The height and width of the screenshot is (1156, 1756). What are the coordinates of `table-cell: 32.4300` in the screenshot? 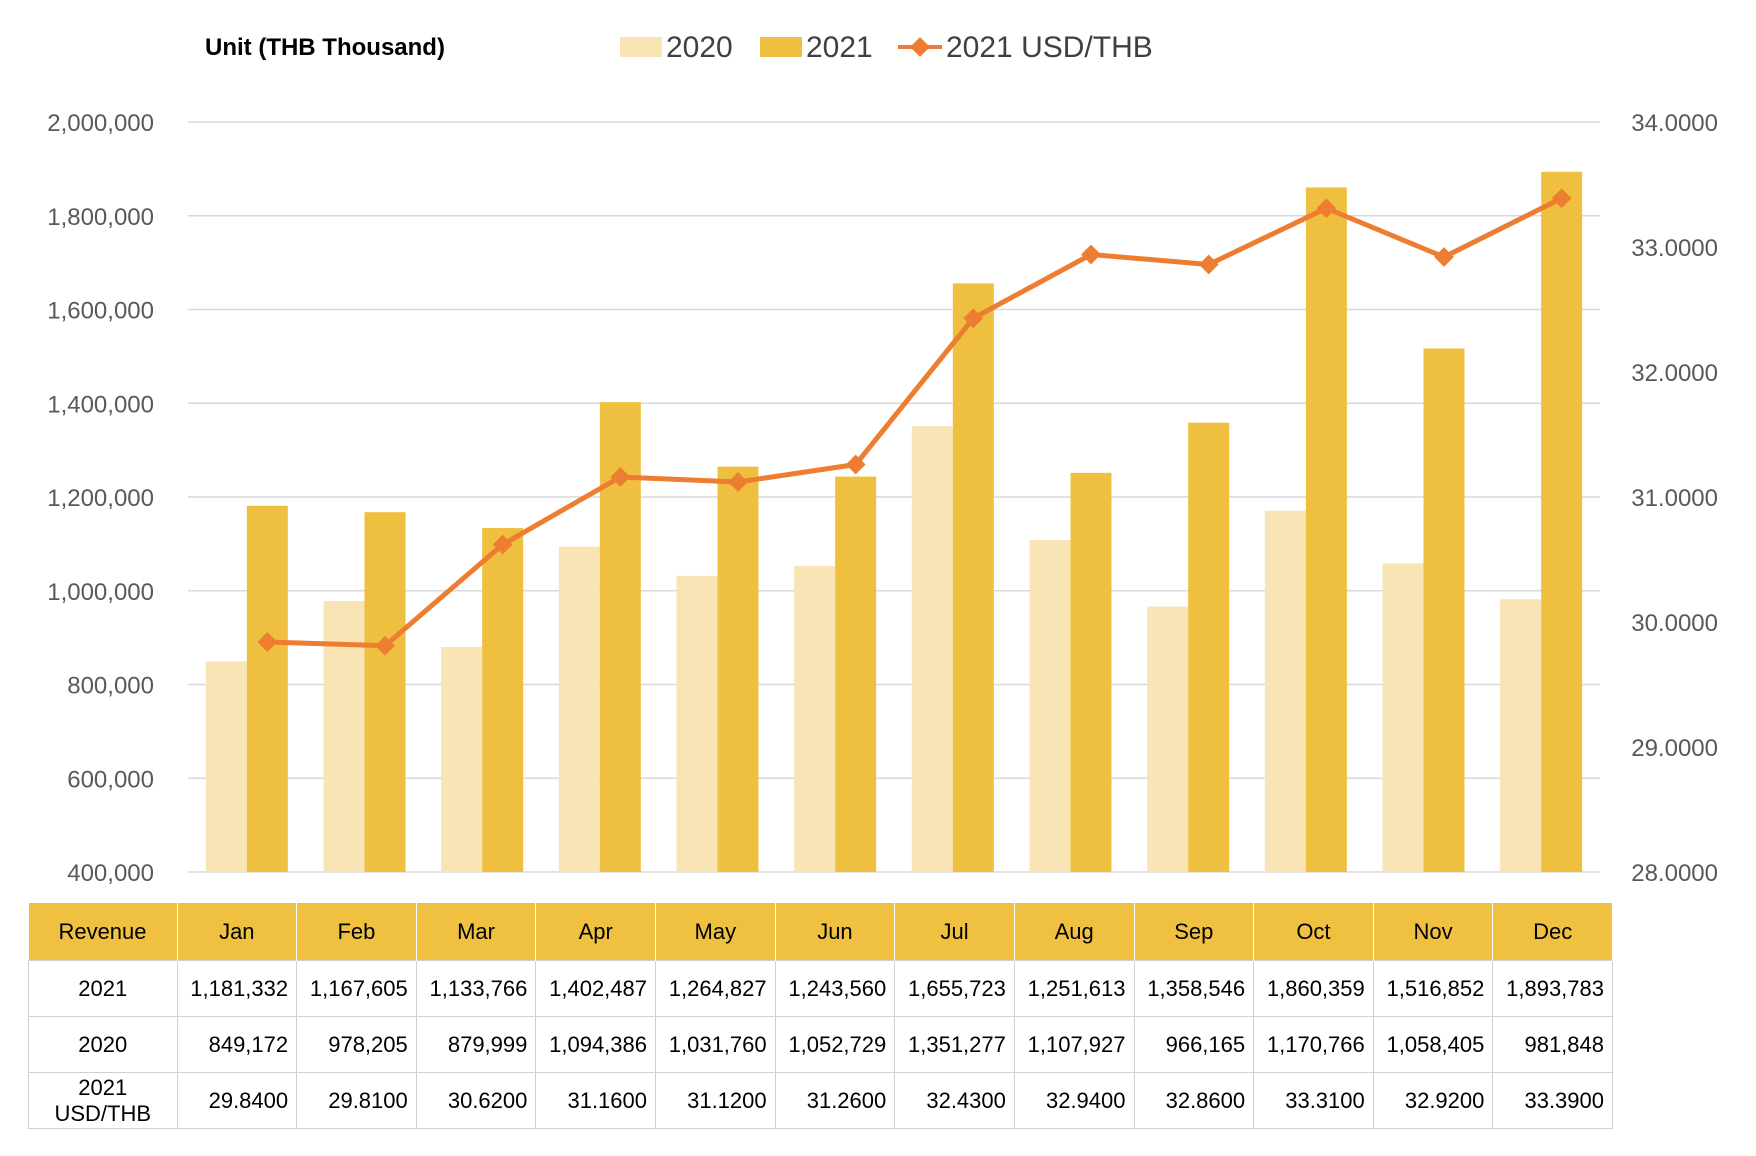 It's located at (954, 1100).